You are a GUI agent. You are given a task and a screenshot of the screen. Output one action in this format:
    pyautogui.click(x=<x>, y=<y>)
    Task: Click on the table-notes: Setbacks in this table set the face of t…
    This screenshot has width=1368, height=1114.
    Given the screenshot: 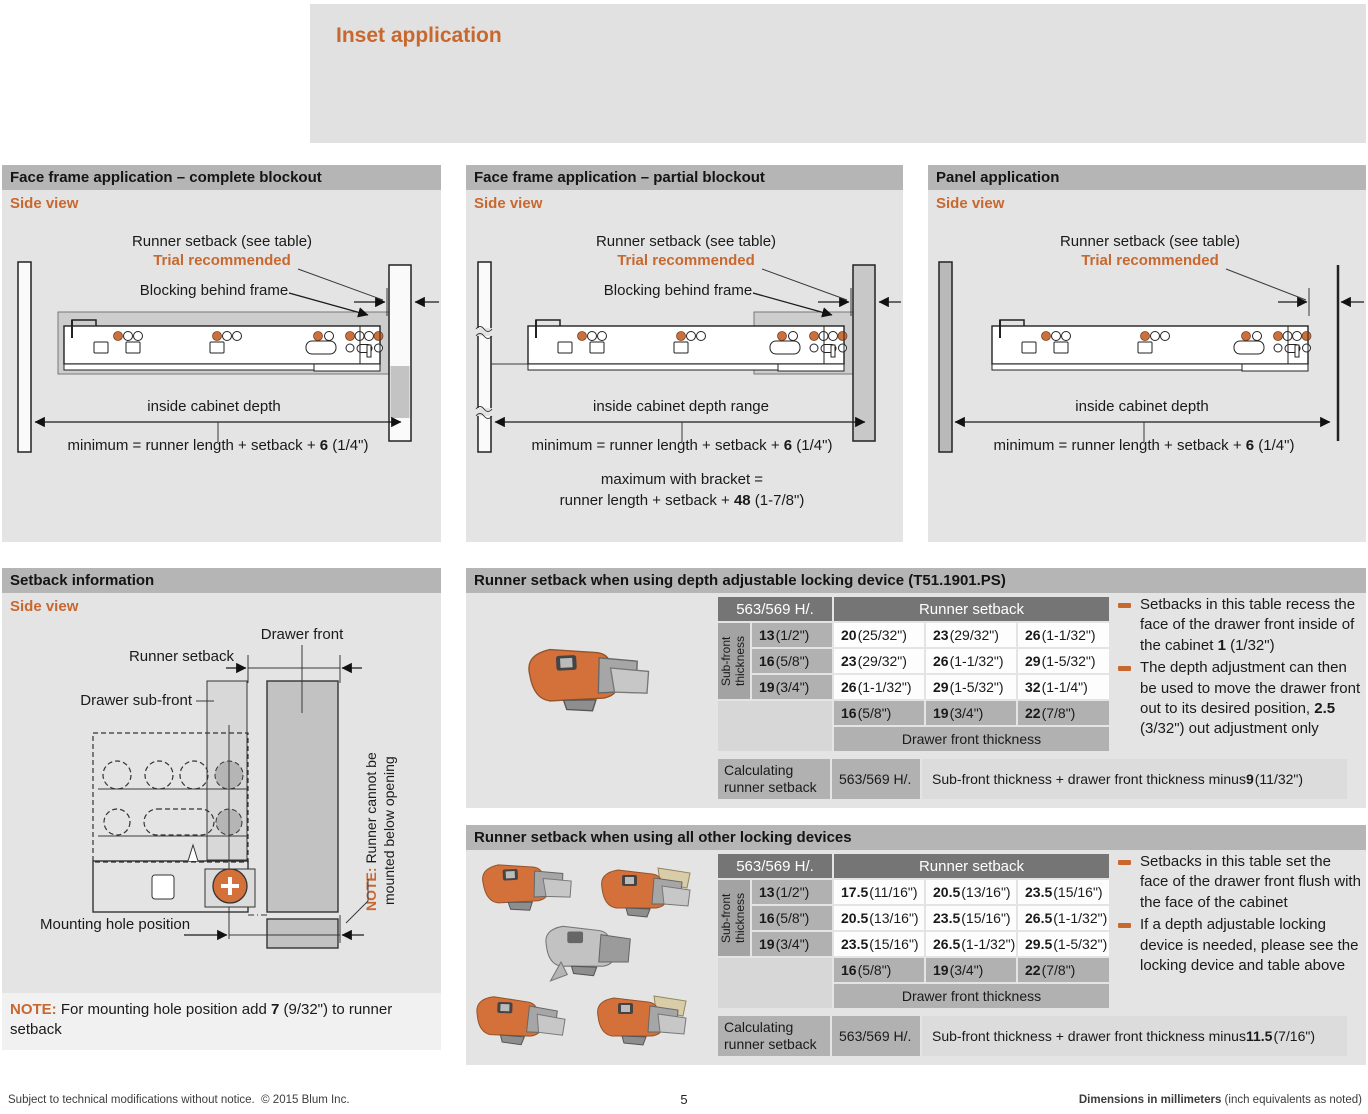 What is the action you would take?
    pyautogui.click(x=1240, y=915)
    